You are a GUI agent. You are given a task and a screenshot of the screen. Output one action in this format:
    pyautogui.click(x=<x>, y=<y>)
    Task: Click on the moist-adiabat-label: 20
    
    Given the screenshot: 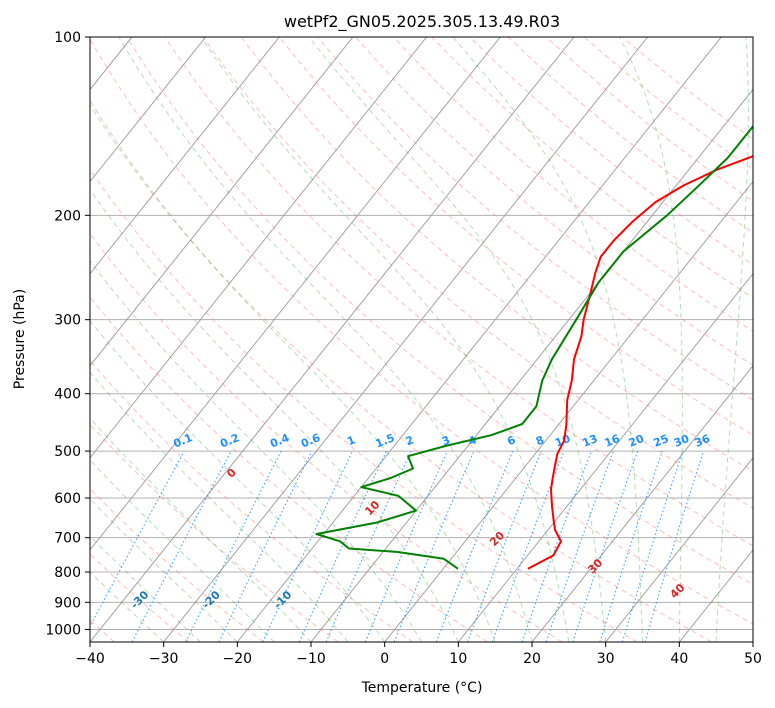 What is the action you would take?
    pyautogui.click(x=497, y=539)
    